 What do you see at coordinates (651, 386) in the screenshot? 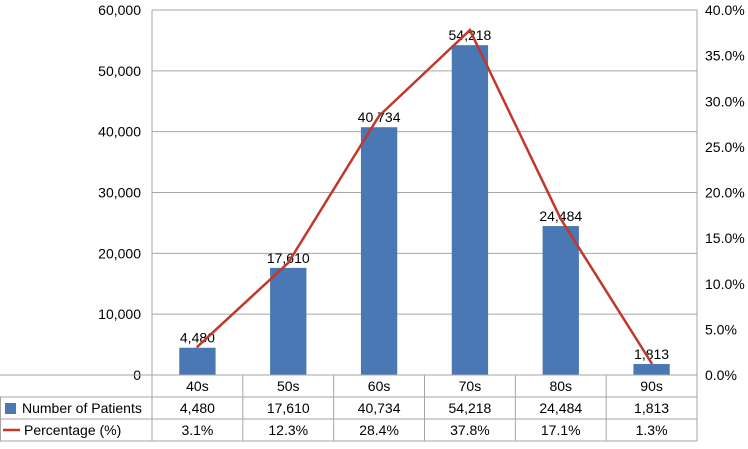
I see `category-label: 90s` at bounding box center [651, 386].